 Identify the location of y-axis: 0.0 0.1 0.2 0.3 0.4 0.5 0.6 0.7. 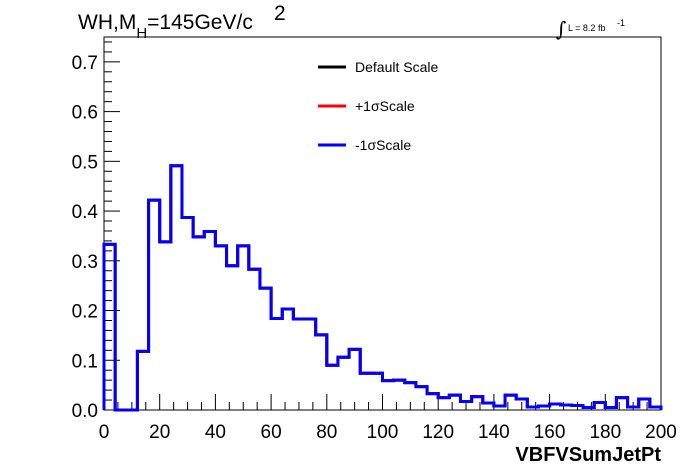
(96, 231).